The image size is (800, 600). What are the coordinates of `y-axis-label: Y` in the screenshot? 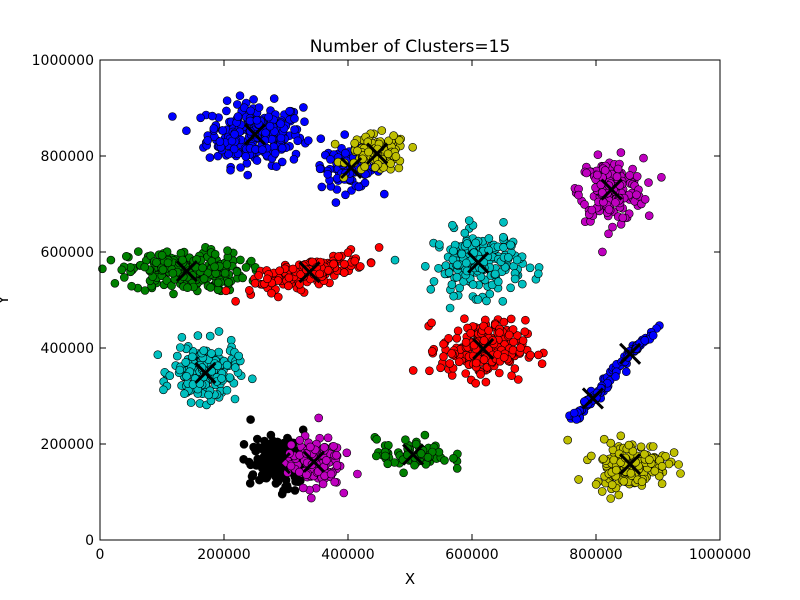 It's located at (6, 300).